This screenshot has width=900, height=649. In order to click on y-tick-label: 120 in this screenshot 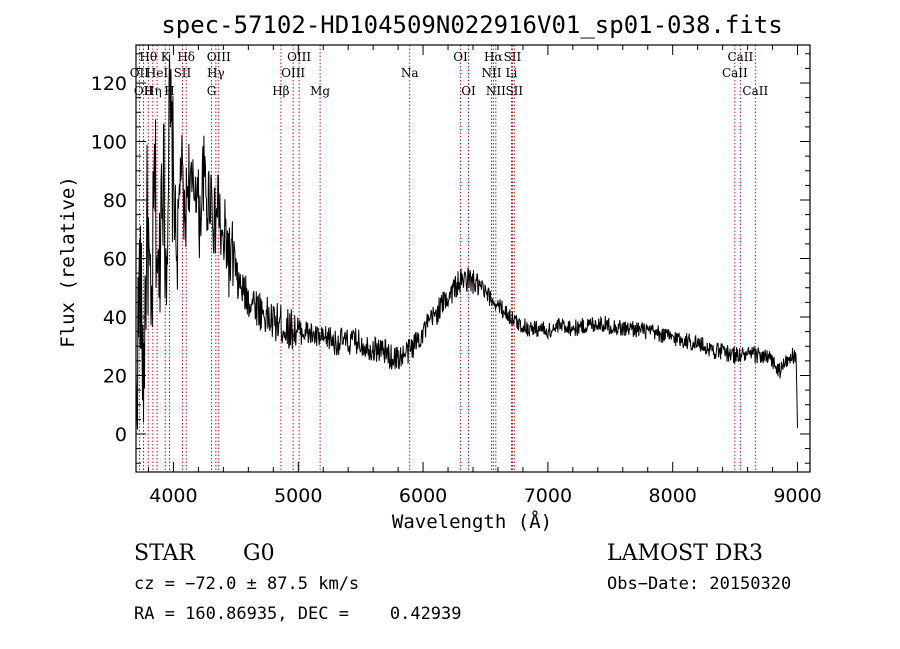, I will do `click(109, 84)`.